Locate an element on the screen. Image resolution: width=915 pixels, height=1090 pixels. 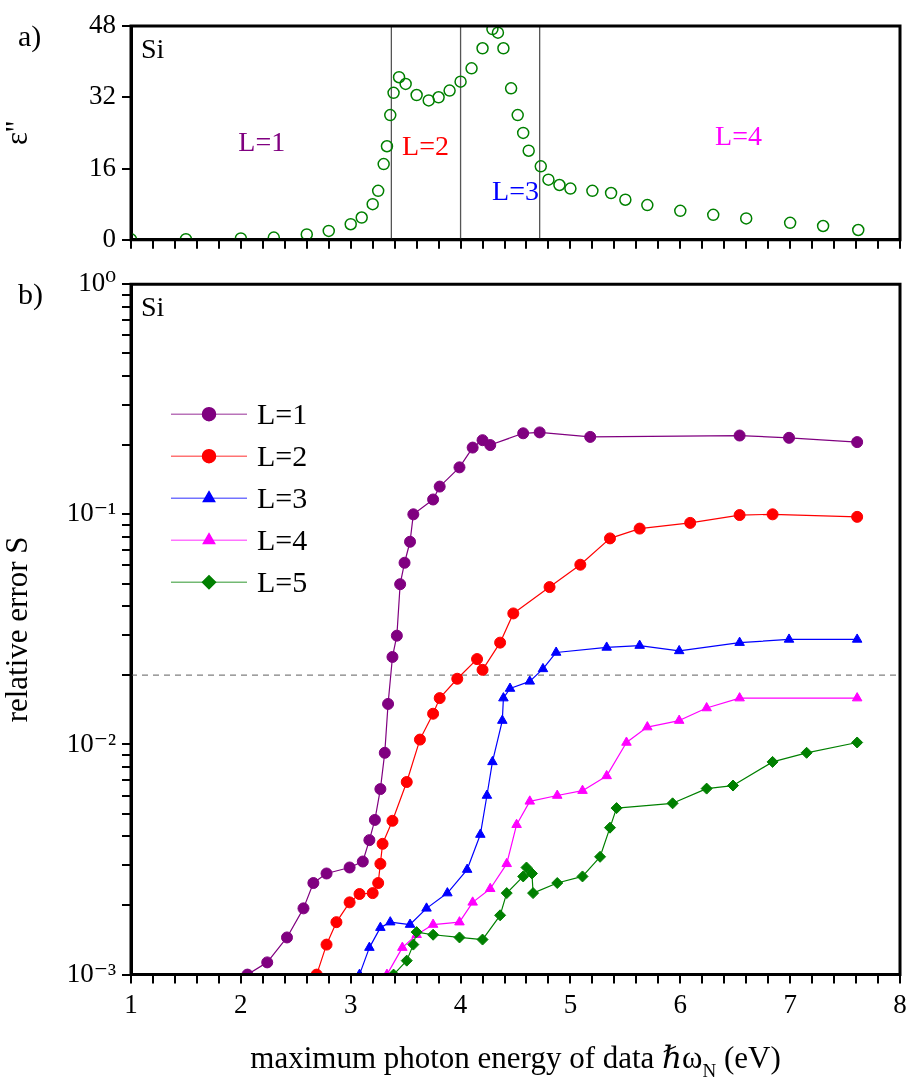
x-tick-label: 7 is located at coordinates (790, 1003).